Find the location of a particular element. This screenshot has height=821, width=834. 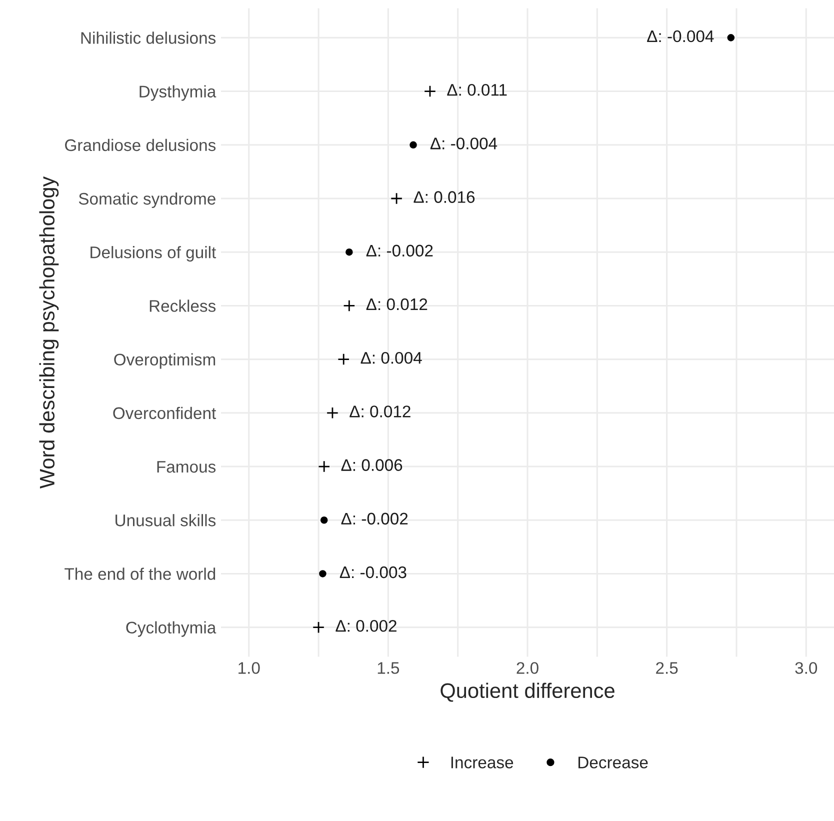

y-tick-label: Unusual skills is located at coordinates (166, 520).